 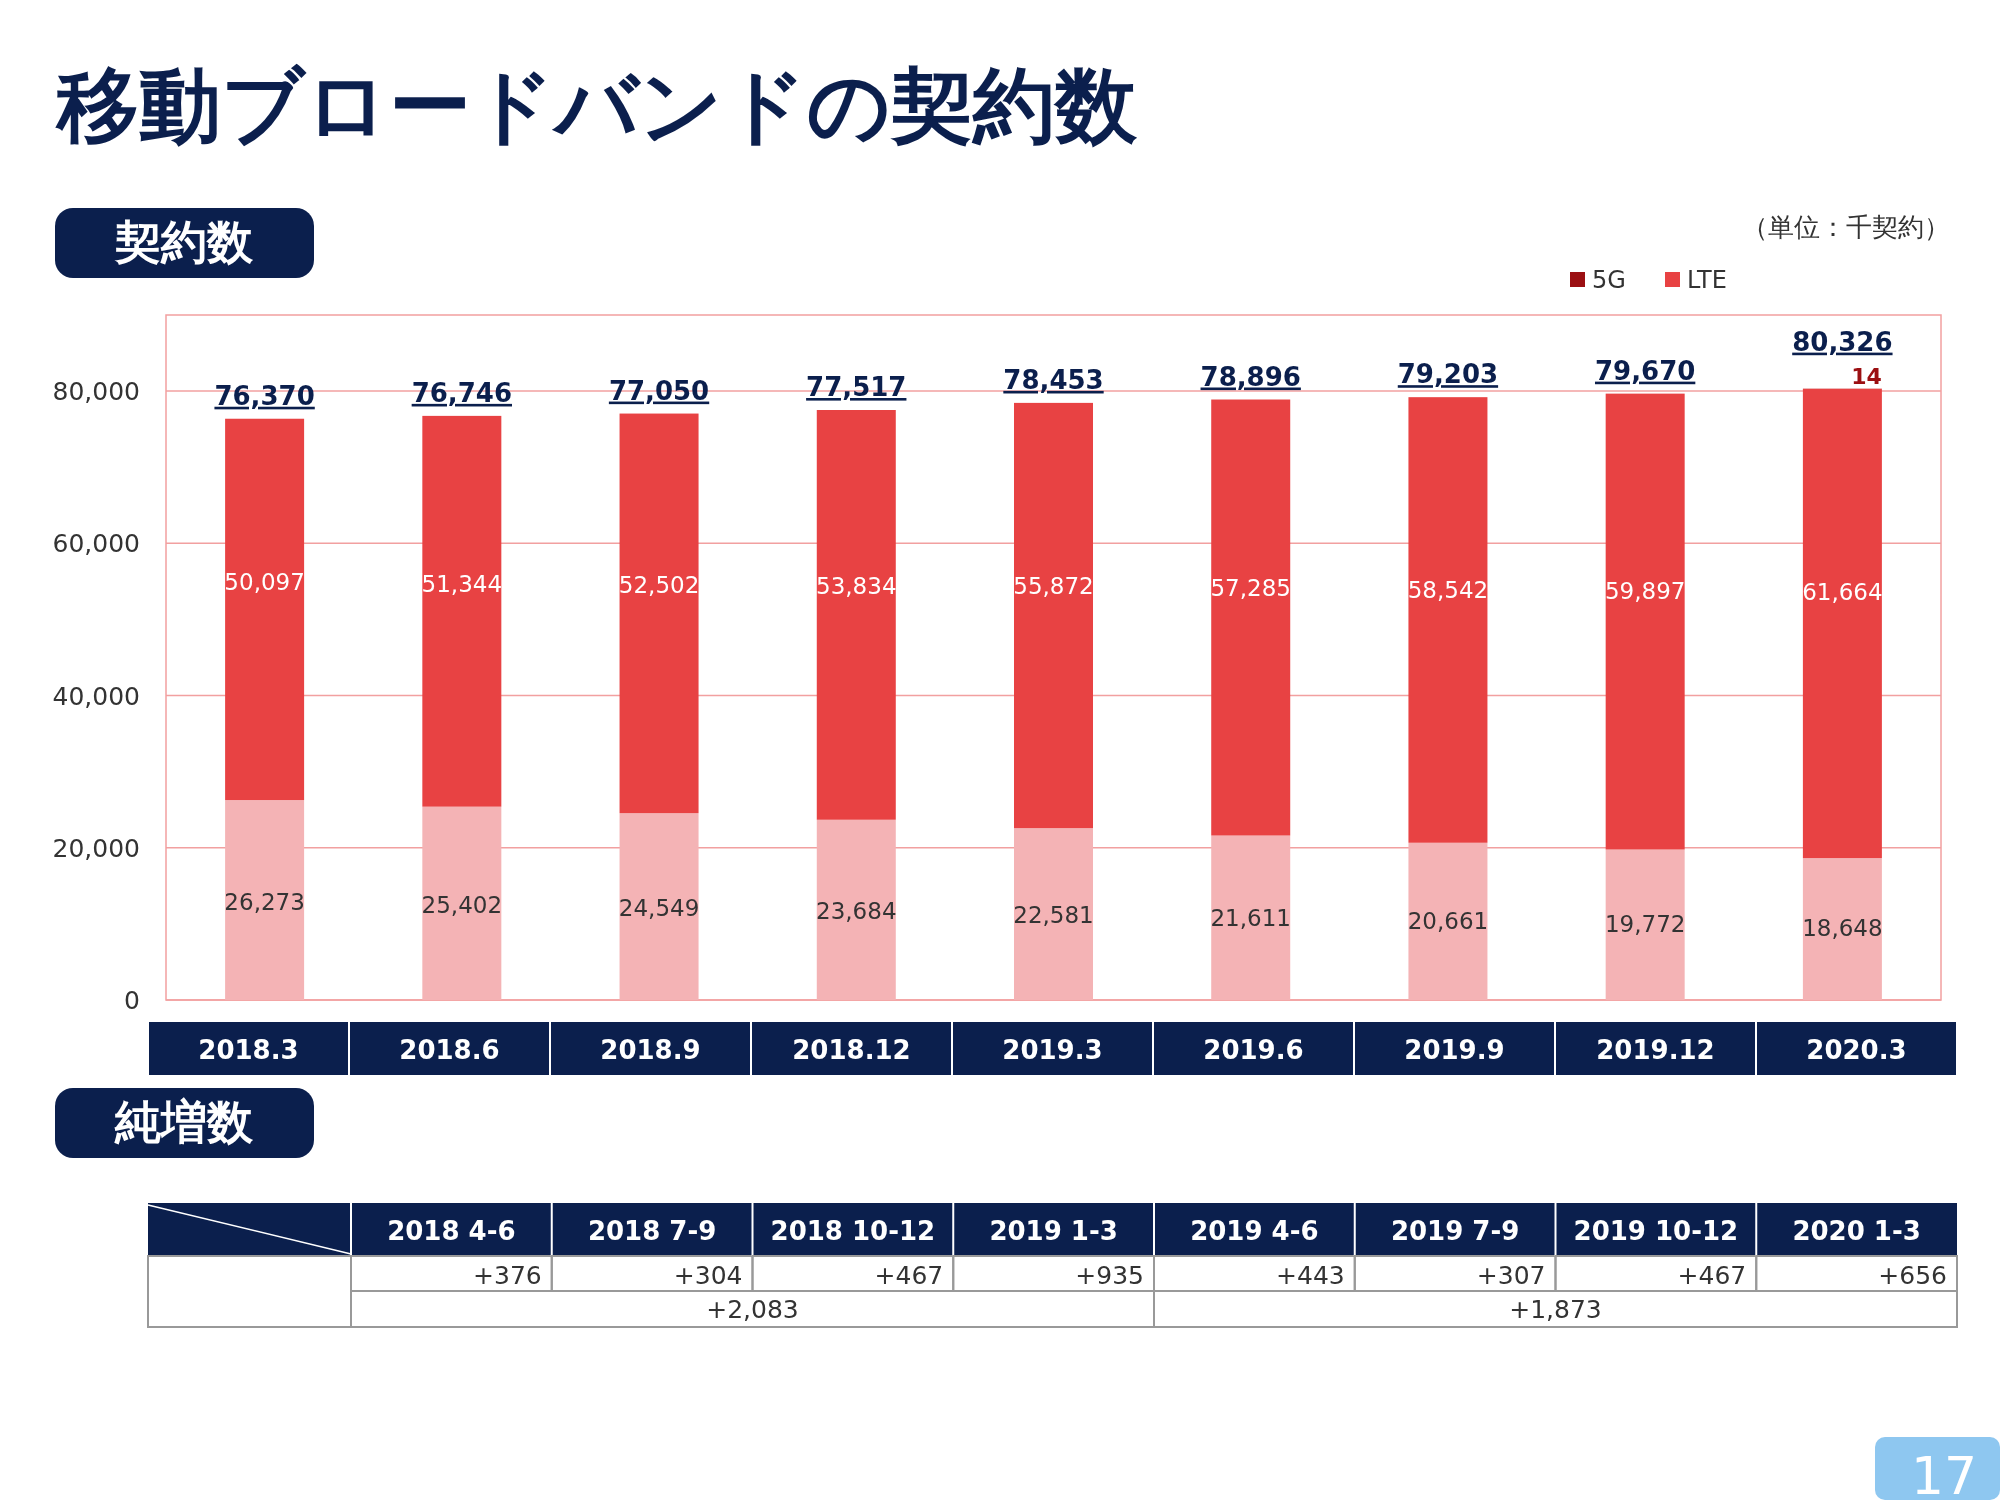 What do you see at coordinates (1846, 227) in the screenshot?
I see `text: （単位：千契約）` at bounding box center [1846, 227].